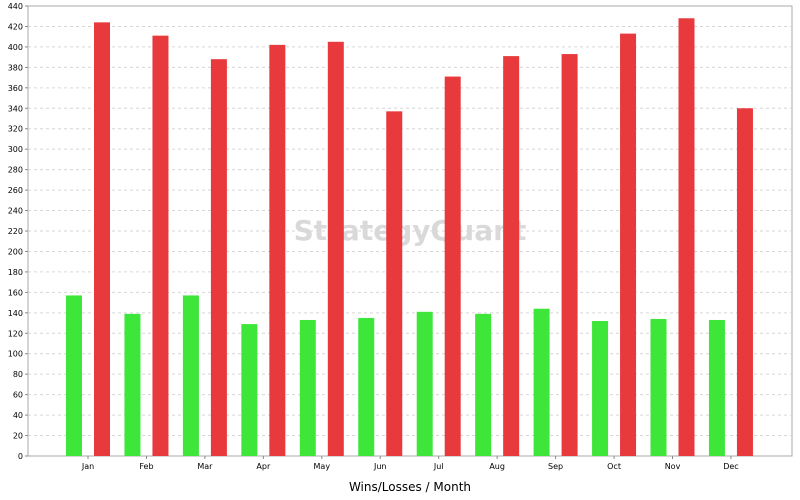  I want to click on x-tick-label: Mar, so click(205, 466).